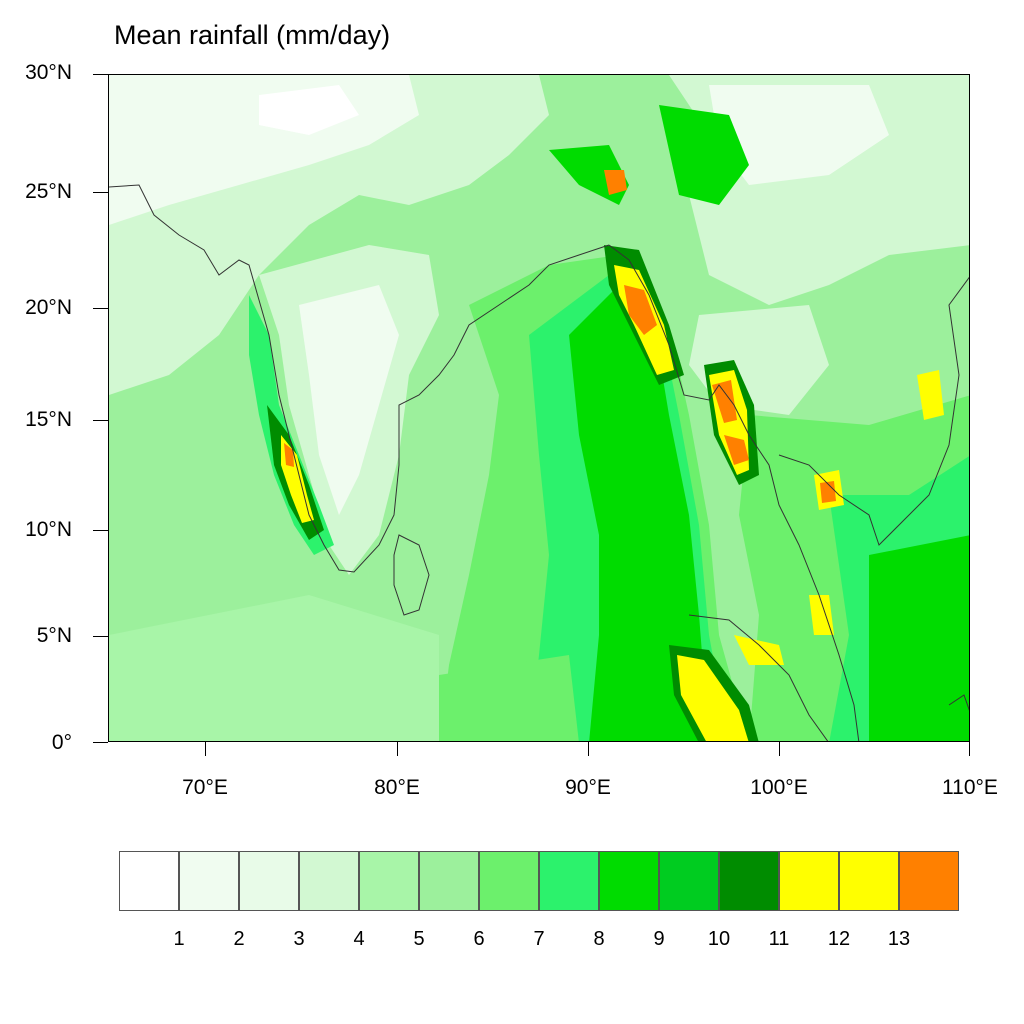 This screenshot has width=1024, height=1024. What do you see at coordinates (239, 939) in the screenshot?
I see `colorbar-label: 2` at bounding box center [239, 939].